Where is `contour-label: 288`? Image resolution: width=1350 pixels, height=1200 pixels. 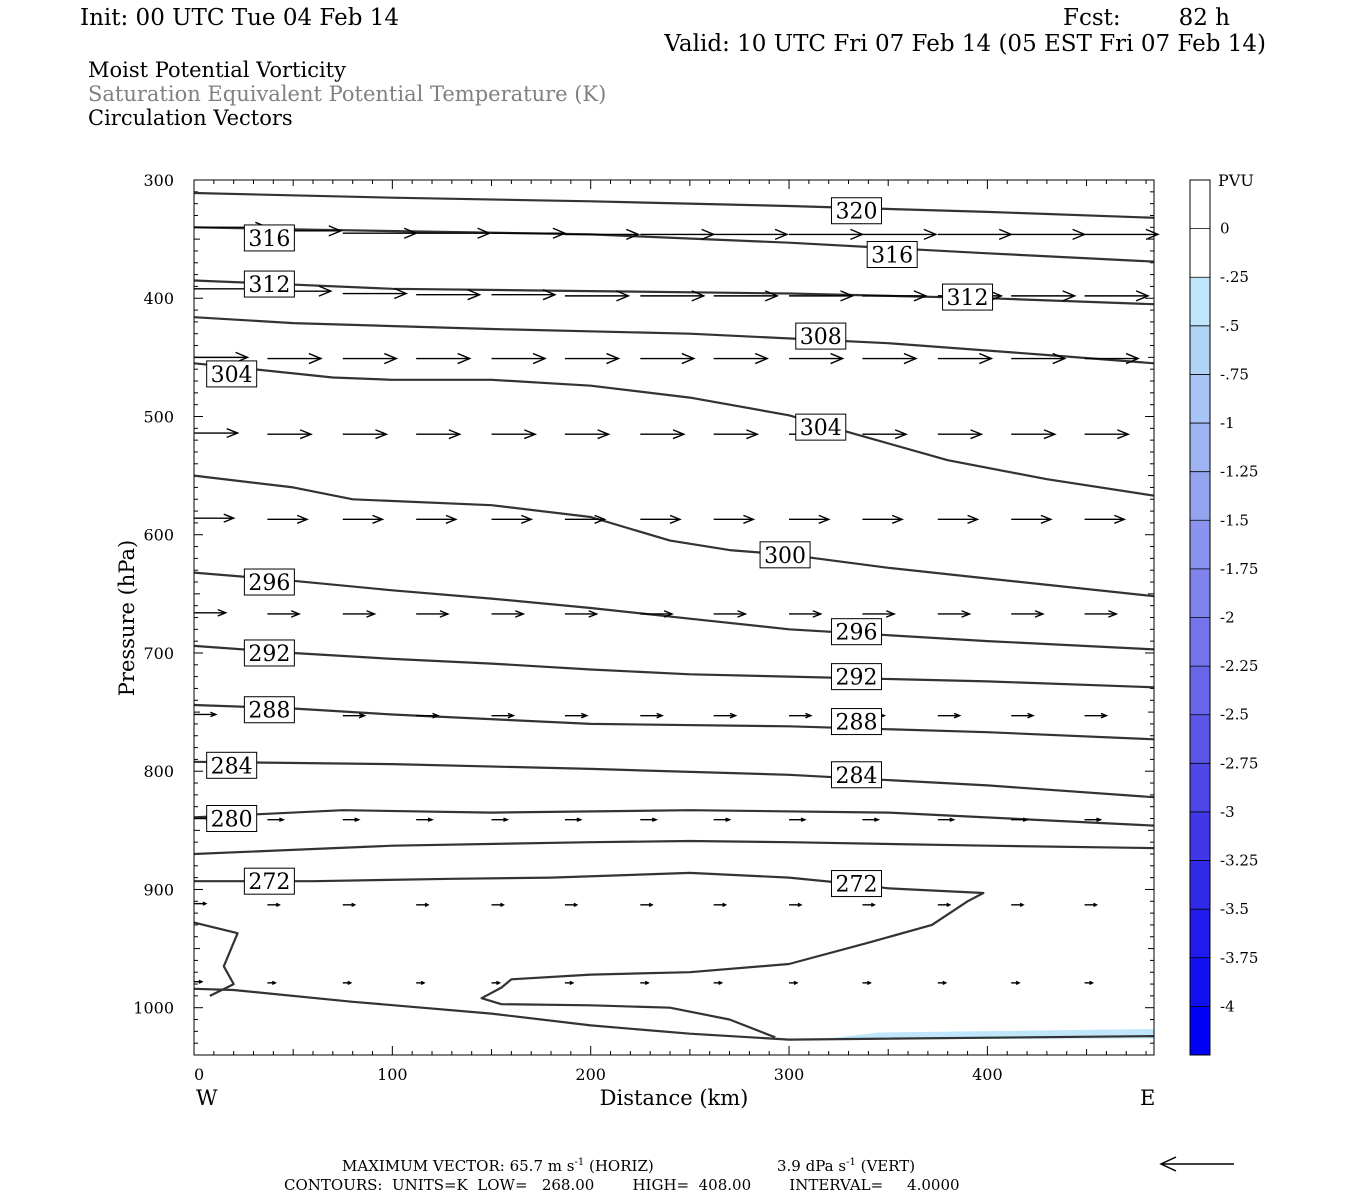 contour-label: 288 is located at coordinates (856, 723).